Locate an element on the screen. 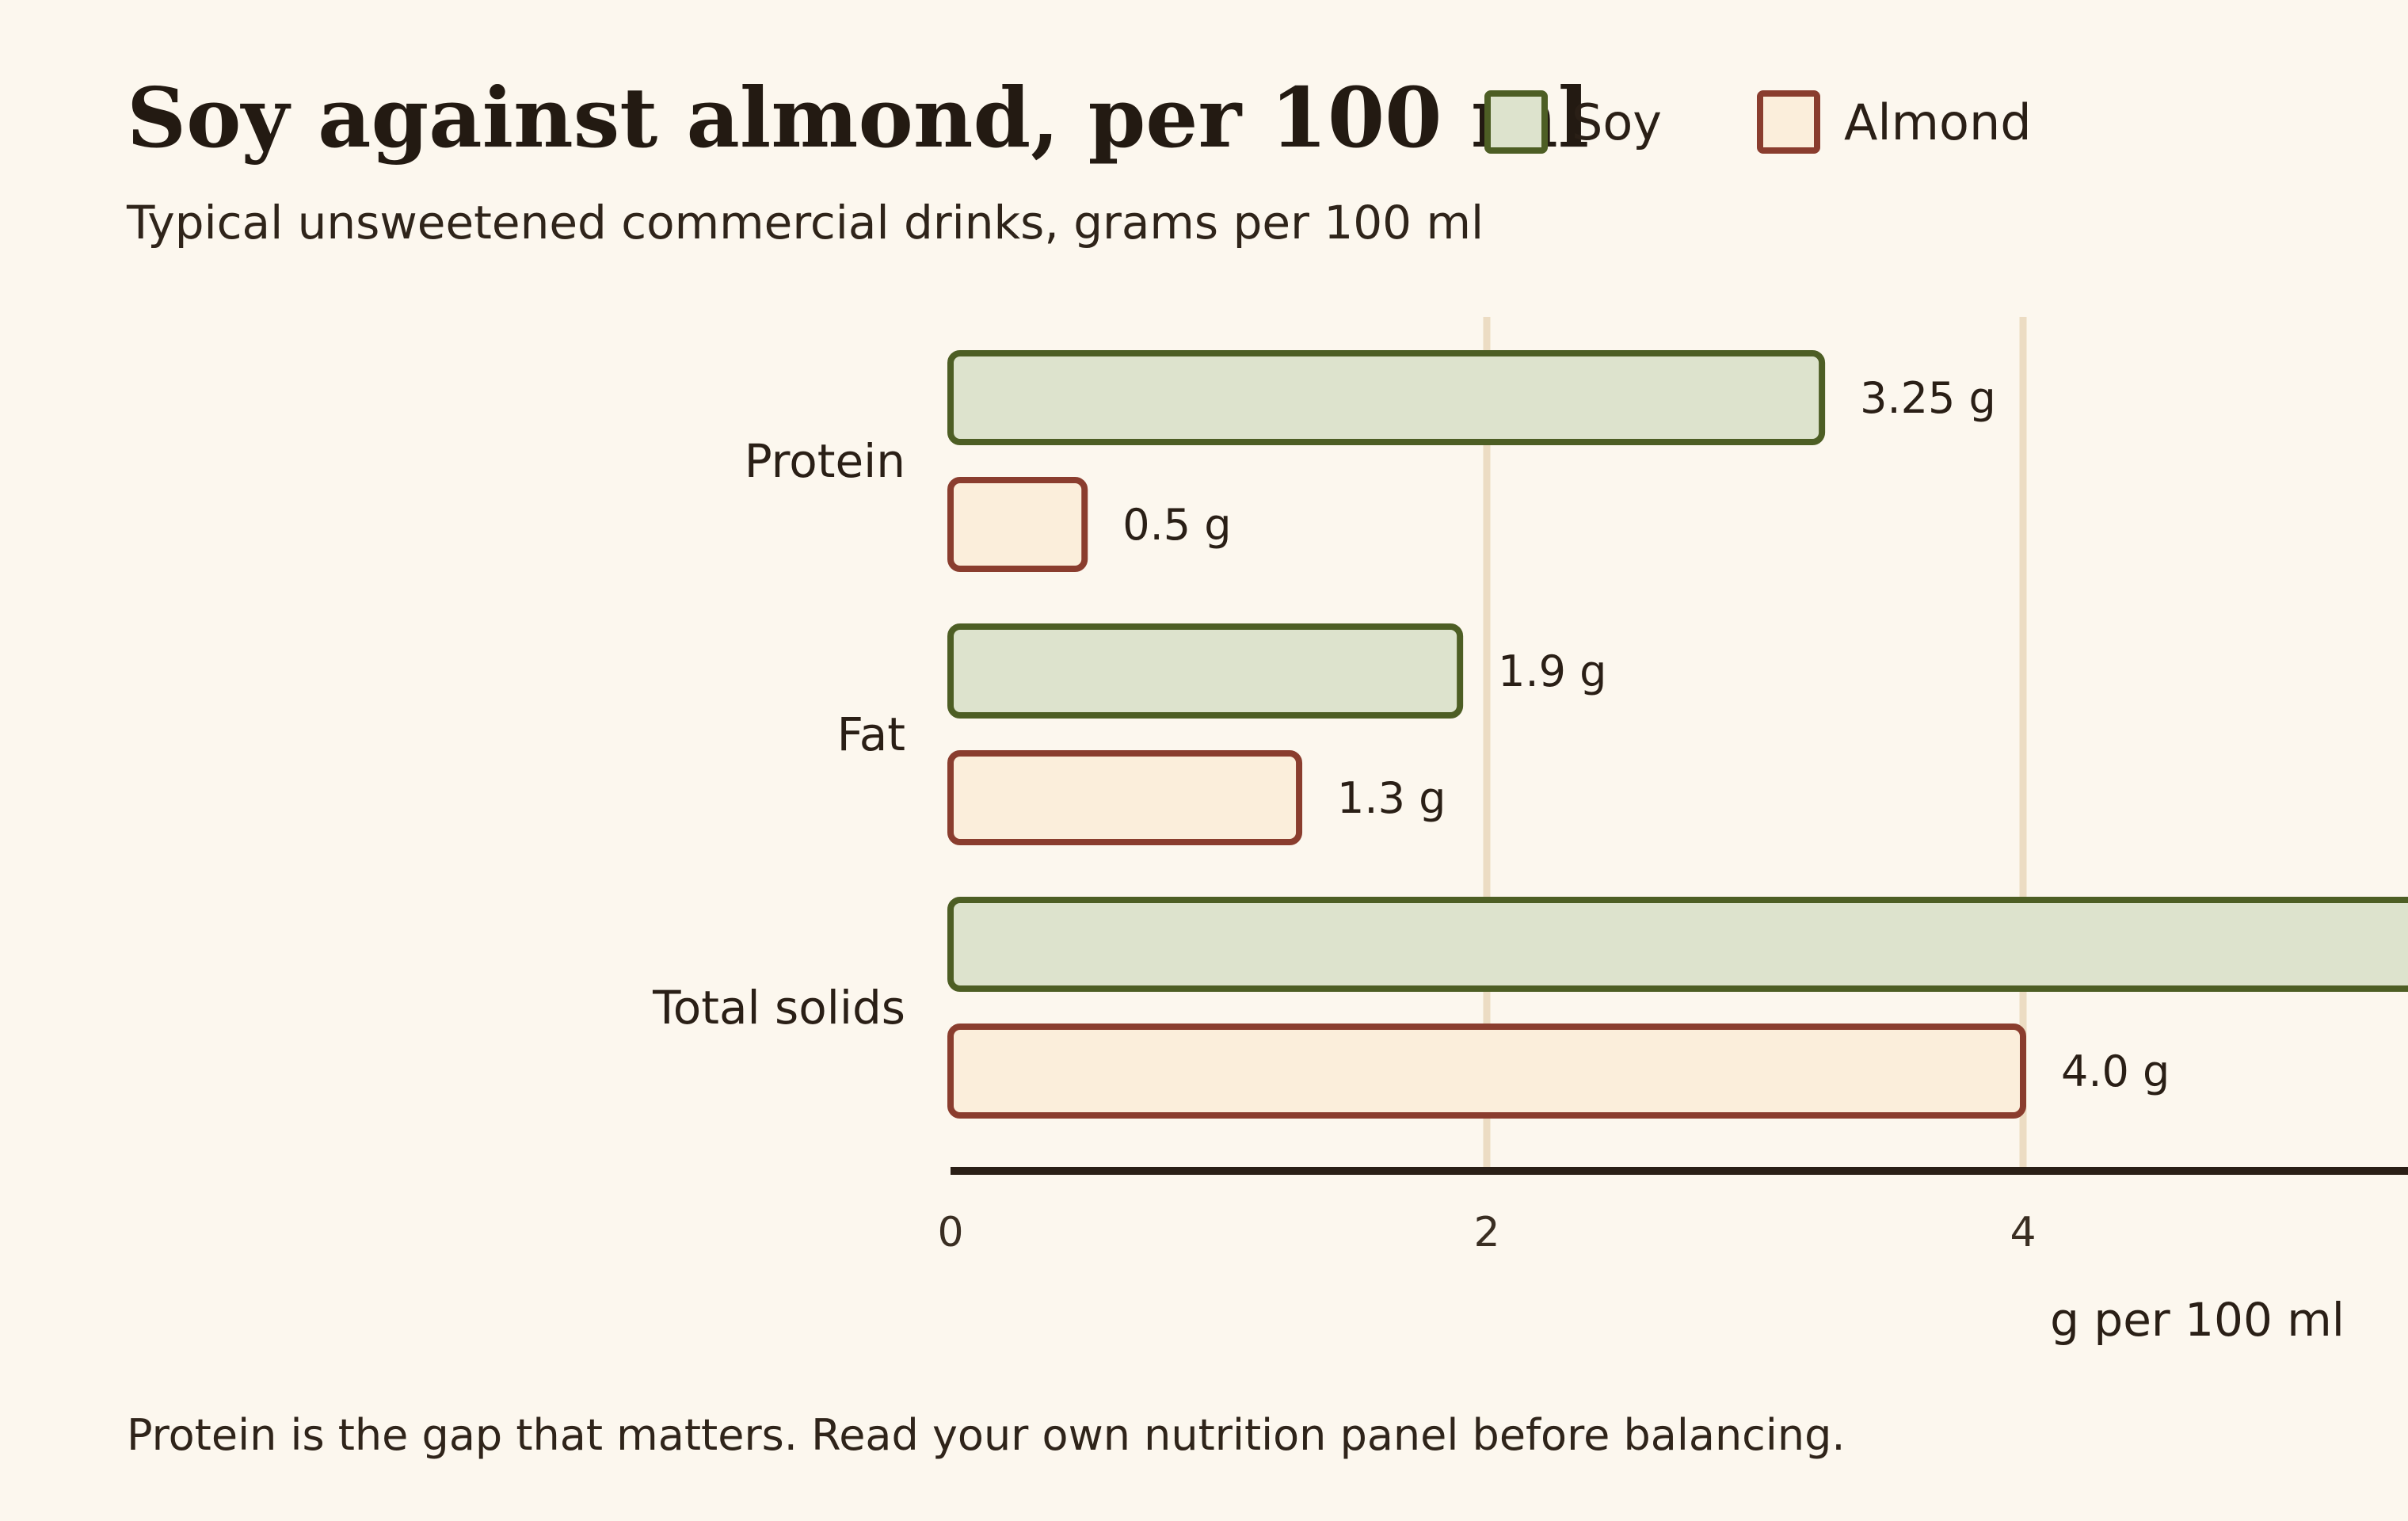 The image size is (2408, 1521). x-tick-labels: 02468 is located at coordinates (1486, 1233).